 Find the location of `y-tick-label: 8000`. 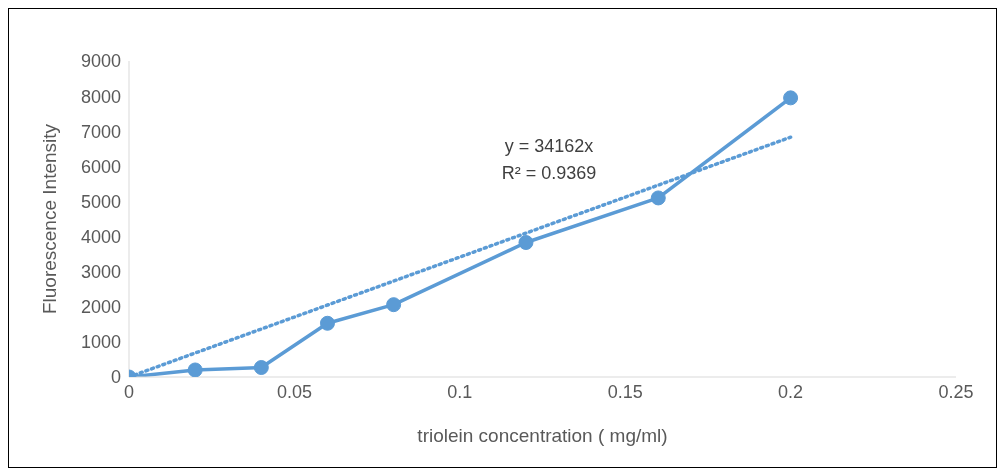

y-tick-label: 8000 is located at coordinates (100, 96).